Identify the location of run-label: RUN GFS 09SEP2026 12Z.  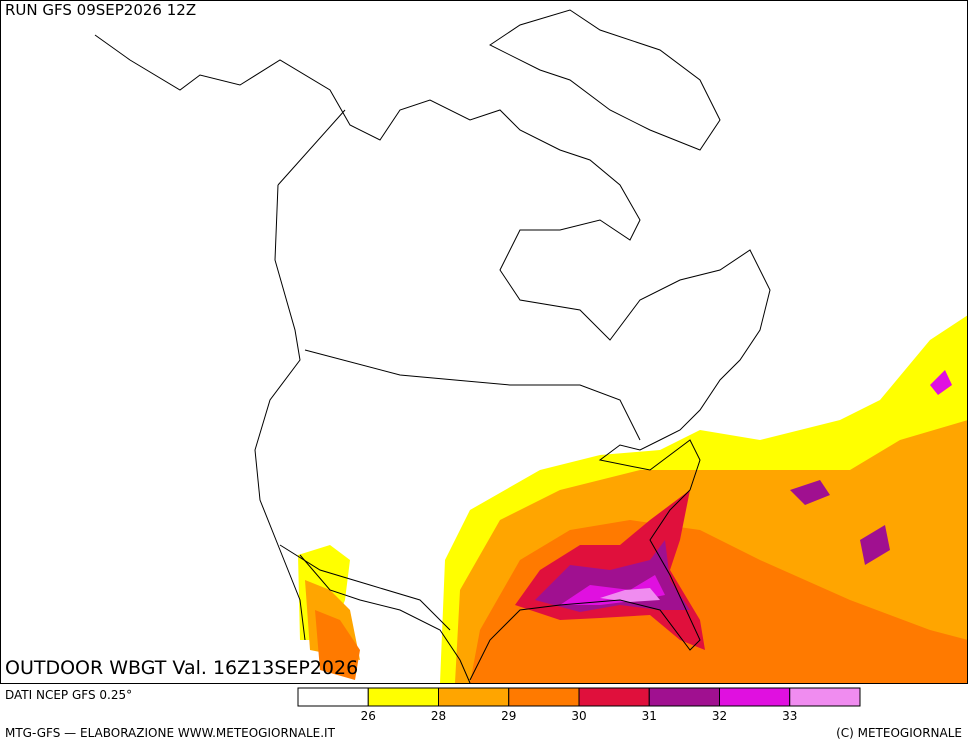
(100, 10).